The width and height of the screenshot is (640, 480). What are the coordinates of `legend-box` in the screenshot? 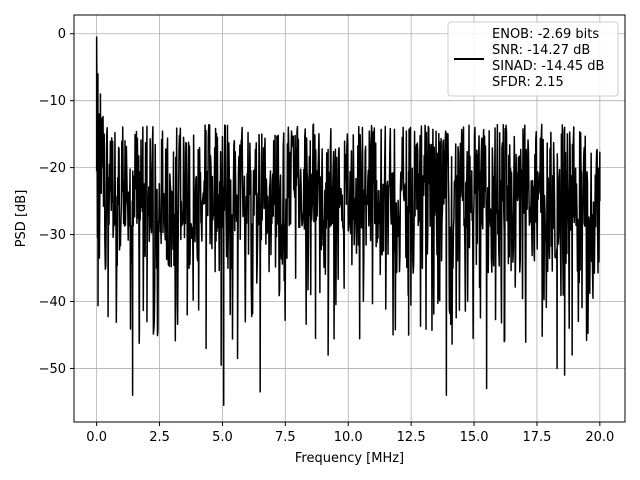 It's located at (533, 59).